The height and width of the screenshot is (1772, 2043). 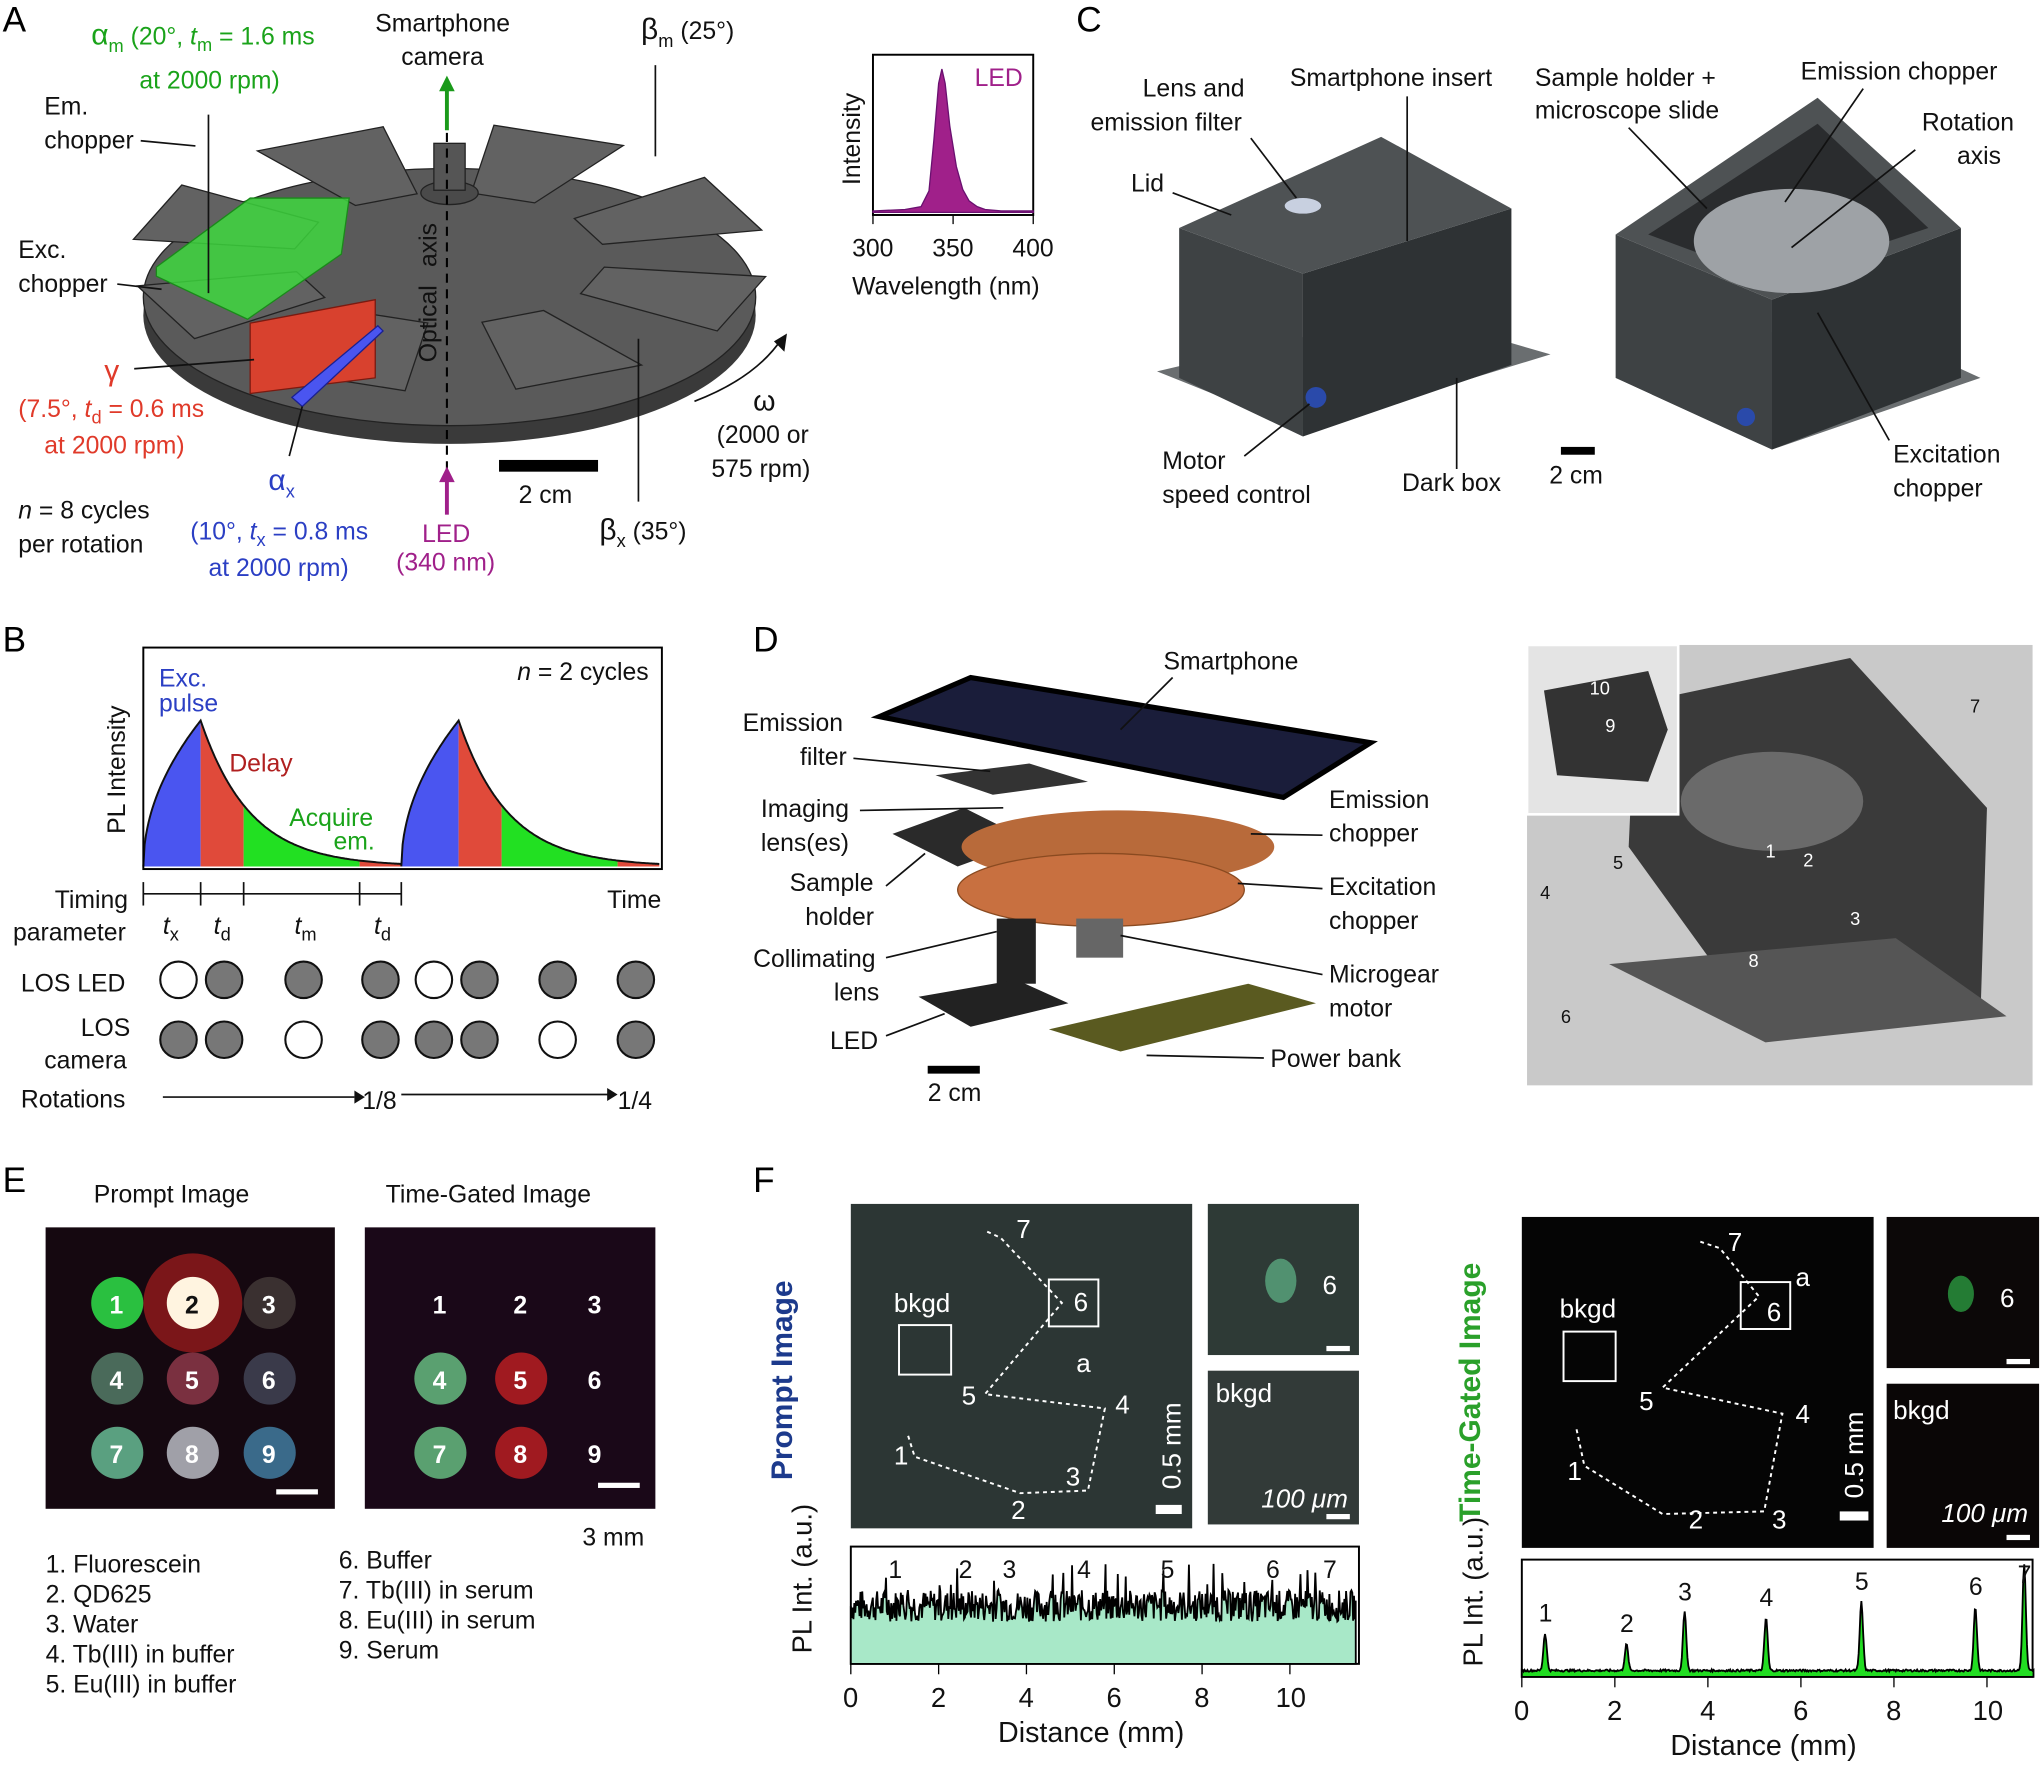 I want to click on gated-well-number: 8, so click(x=520, y=1455).